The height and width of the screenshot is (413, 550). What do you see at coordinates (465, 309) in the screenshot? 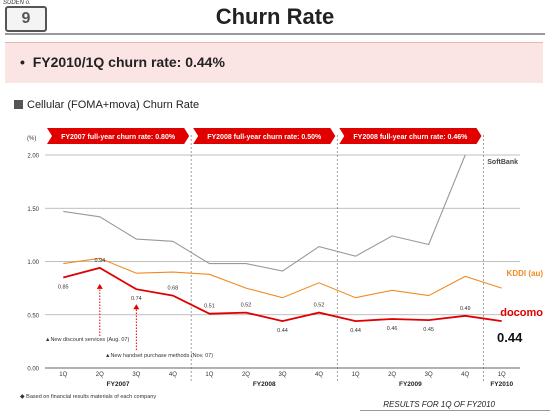
I see `data-label: 0.49` at bounding box center [465, 309].